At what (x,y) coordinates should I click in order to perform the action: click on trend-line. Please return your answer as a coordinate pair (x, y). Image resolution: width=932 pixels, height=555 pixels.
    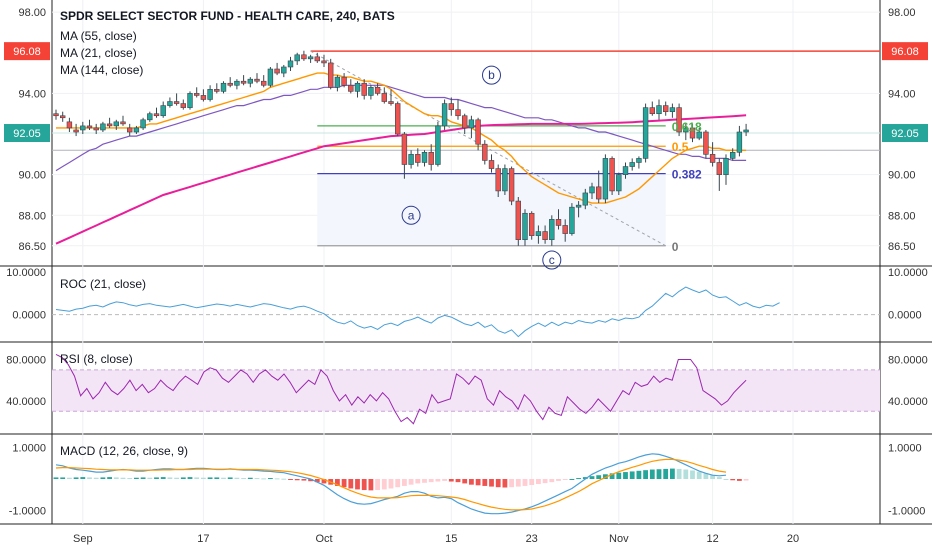
    Looking at the image, I should click on (488, 148).